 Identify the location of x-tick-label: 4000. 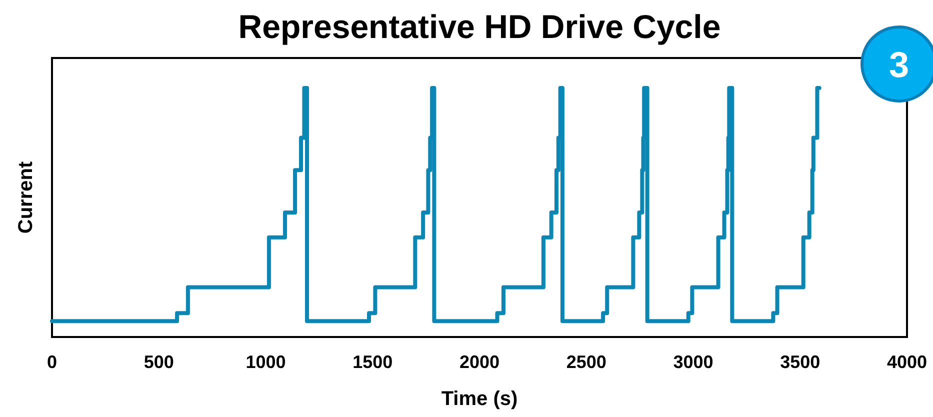
(907, 362).